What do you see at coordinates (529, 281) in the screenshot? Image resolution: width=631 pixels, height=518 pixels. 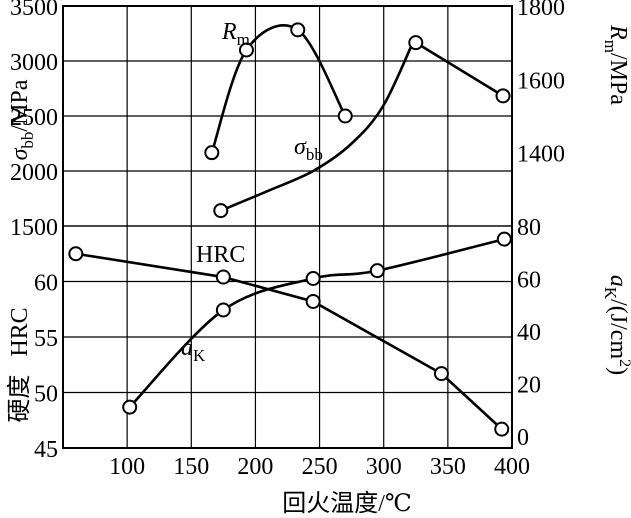 I see `y-tick-label-ak: 60` at bounding box center [529, 281].